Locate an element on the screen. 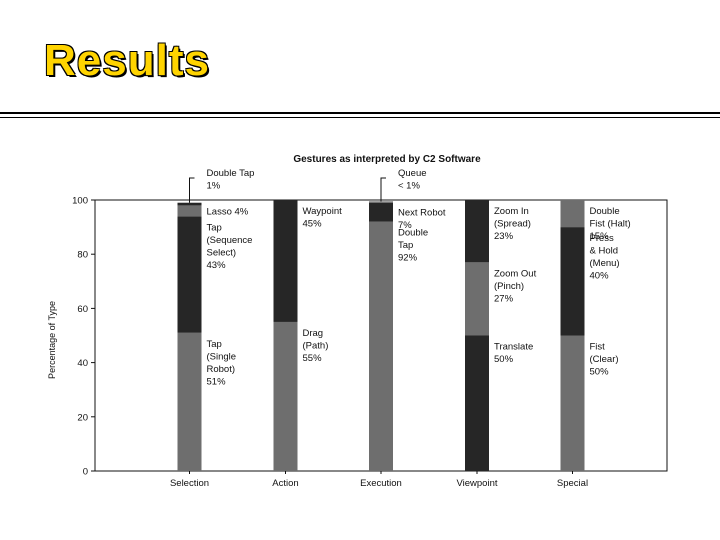 The width and height of the screenshot is (720, 540). y-tick-label: 80 is located at coordinates (82, 255).